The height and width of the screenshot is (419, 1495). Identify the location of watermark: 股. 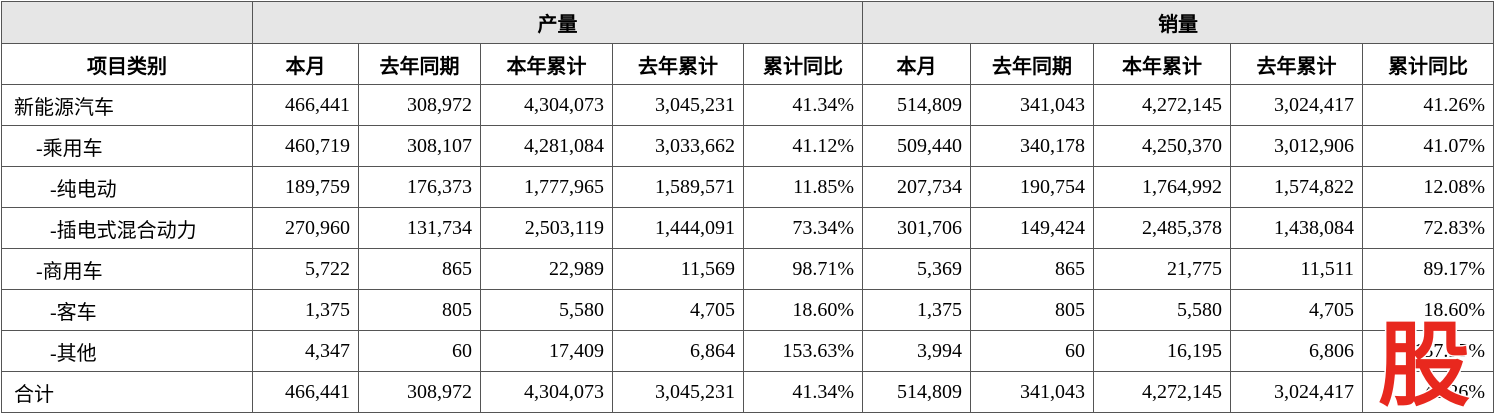
(1423, 365).